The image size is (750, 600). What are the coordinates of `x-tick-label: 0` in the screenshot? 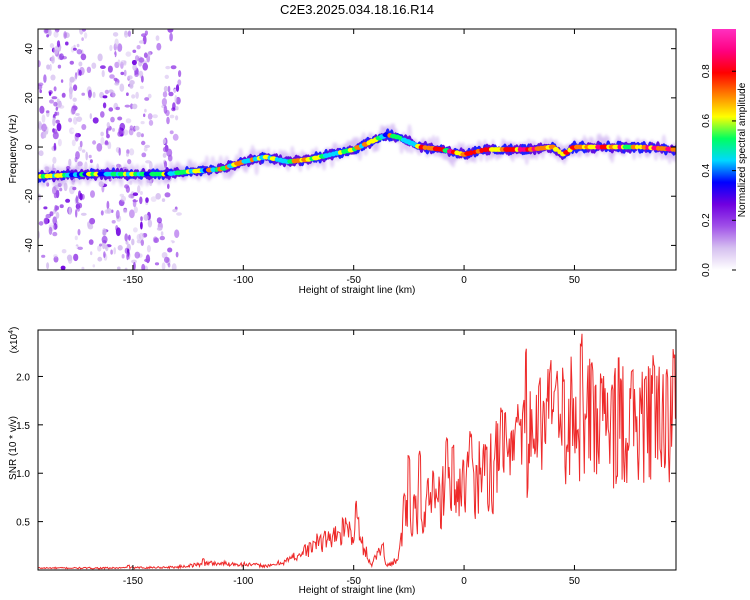 It's located at (464, 581).